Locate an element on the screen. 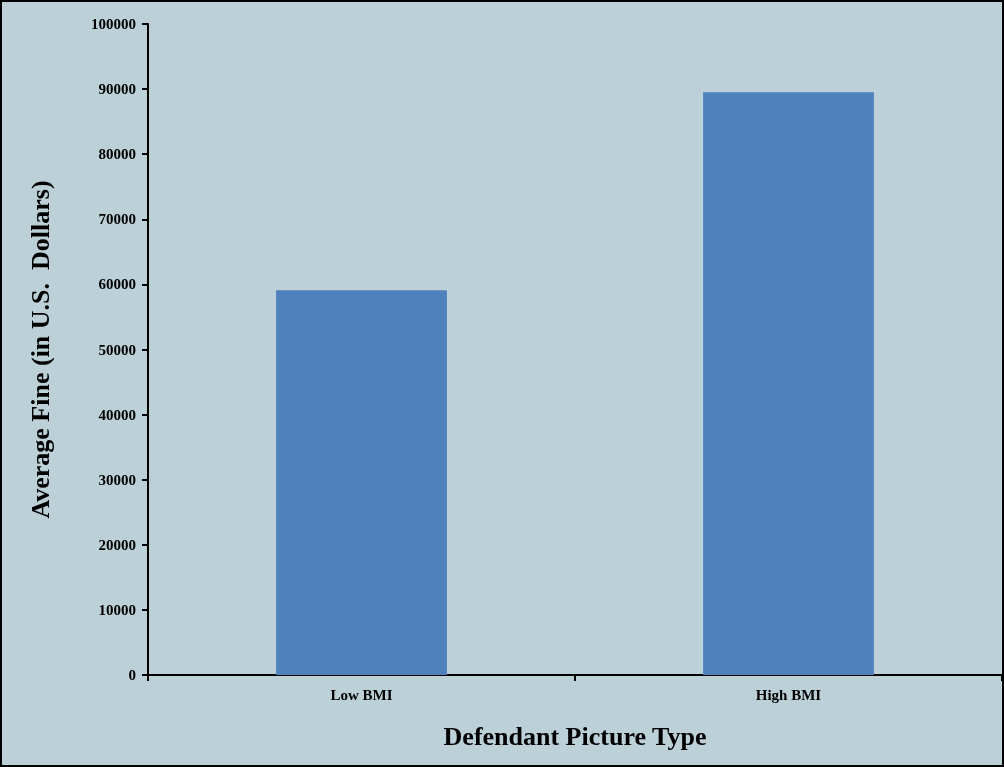  y-tick-label: 0 is located at coordinates (132, 675).